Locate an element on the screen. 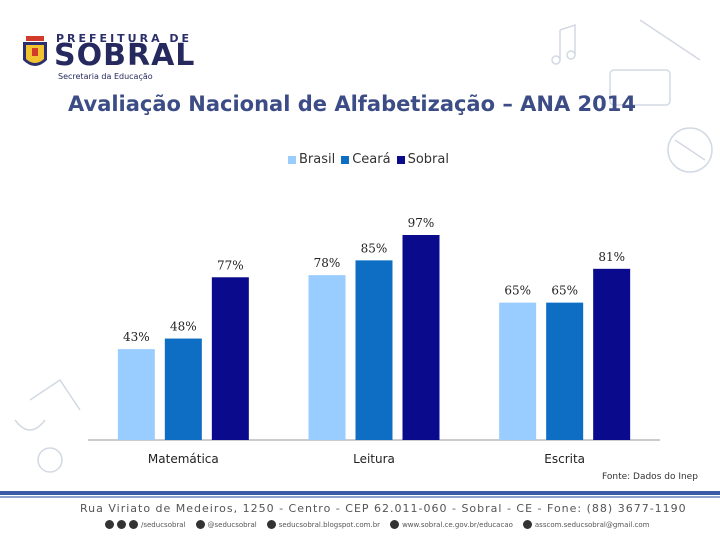  social-link-blog: seducsobral.blogspot.com.br is located at coordinates (323, 524).